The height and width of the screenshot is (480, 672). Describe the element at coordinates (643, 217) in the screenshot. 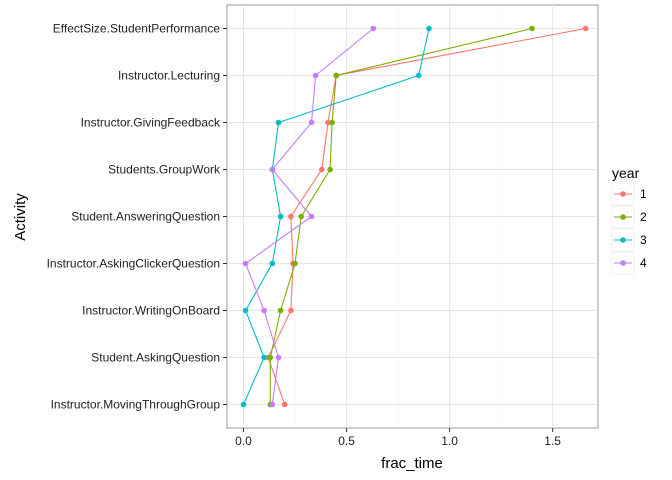

I see `legend-label-year-2: 2` at that location.